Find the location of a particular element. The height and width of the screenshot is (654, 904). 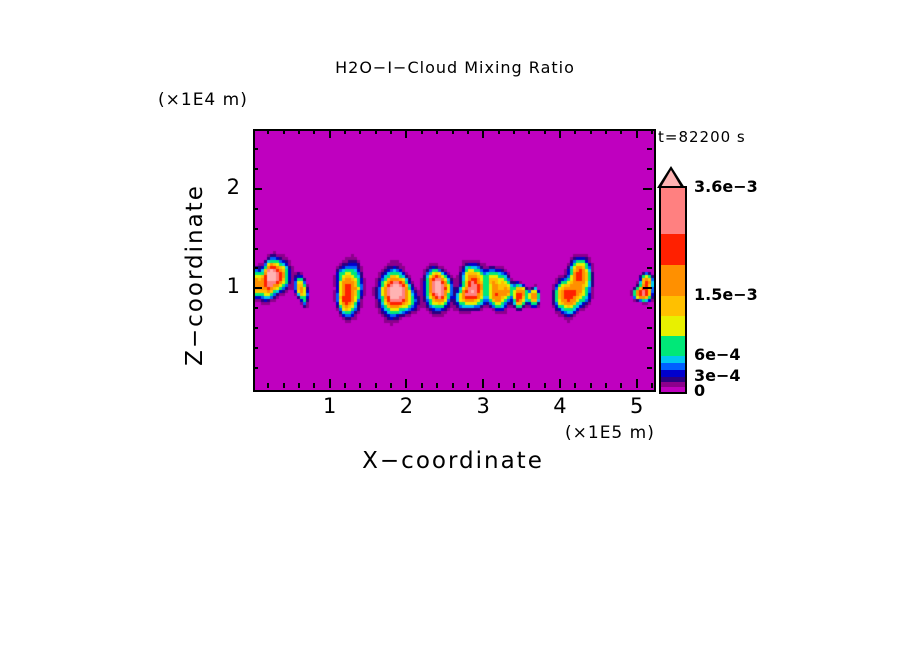

chart-title-text: H2O−I−Cloud Mixing Ratio is located at coordinates (455, 67).